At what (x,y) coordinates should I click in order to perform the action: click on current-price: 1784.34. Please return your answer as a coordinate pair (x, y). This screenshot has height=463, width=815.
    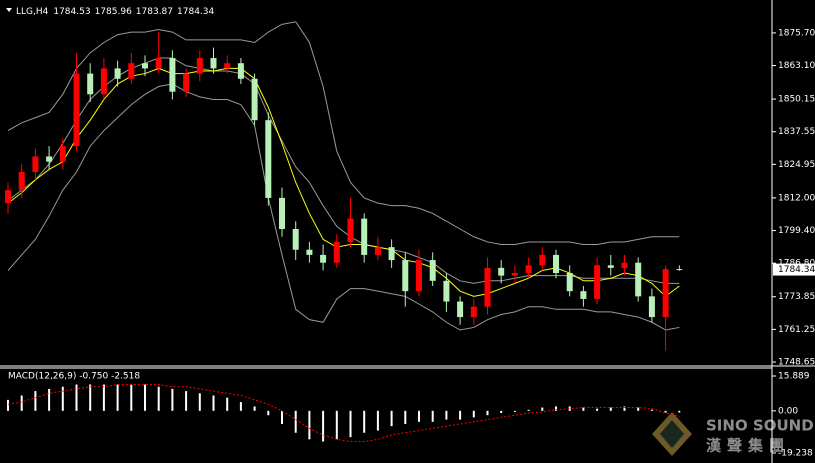
    Looking at the image, I should click on (796, 270).